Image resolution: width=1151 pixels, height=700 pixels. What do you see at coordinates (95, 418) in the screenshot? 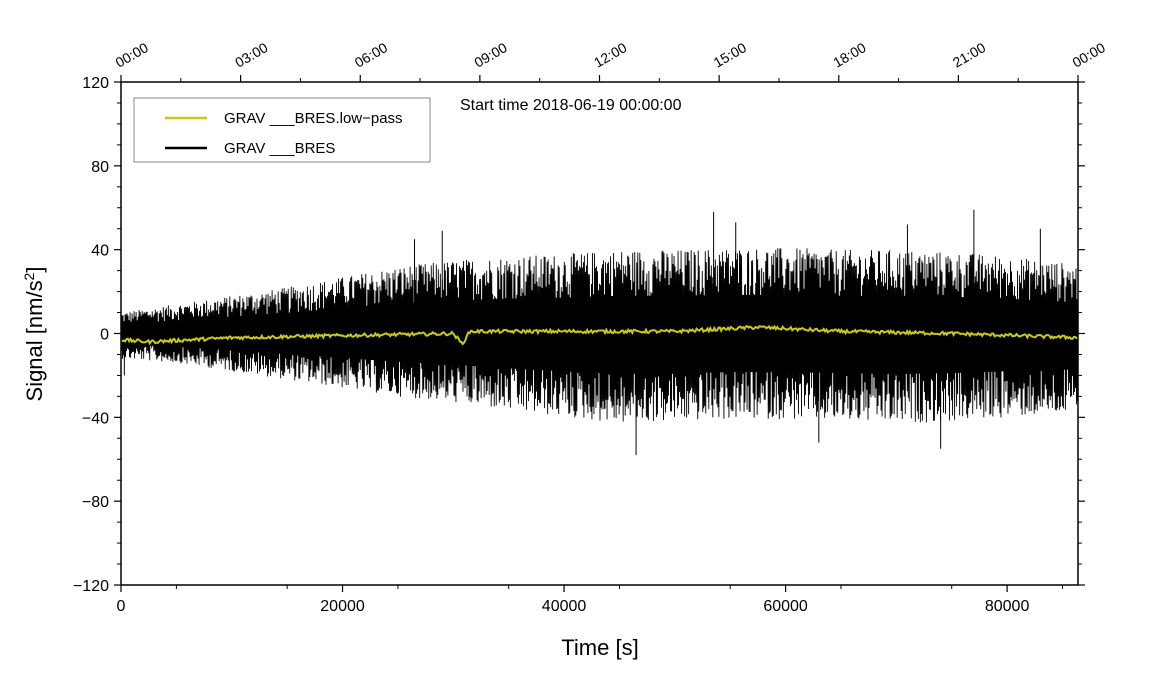
I see `y-tick-label-4: −40` at bounding box center [95, 418].